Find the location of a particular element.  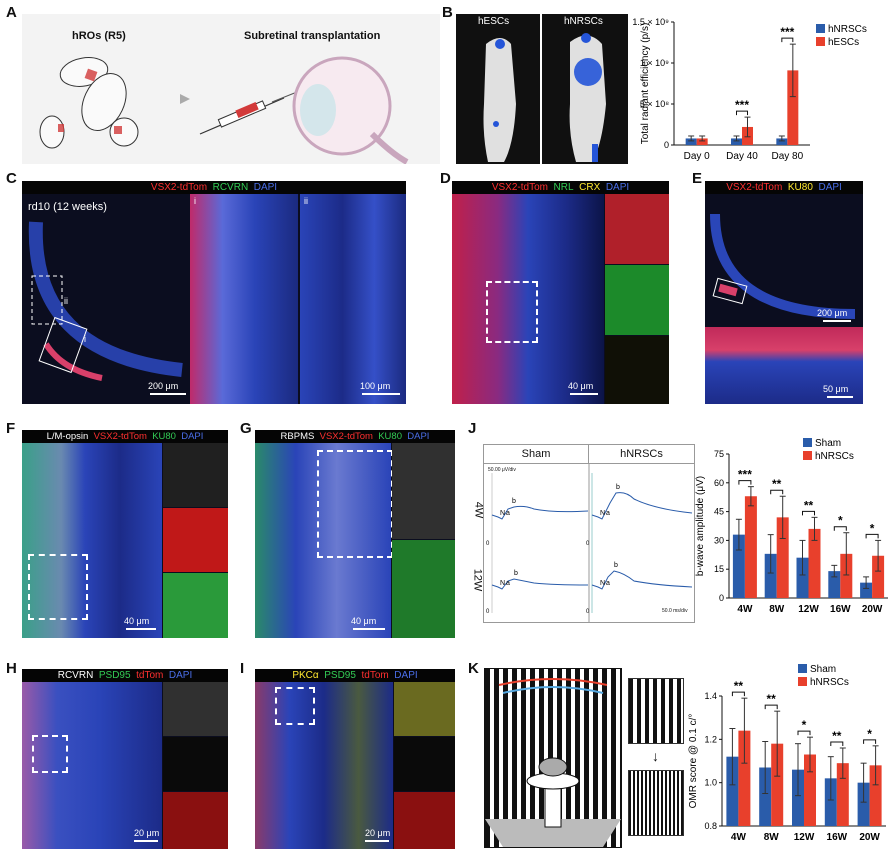

chart-b-legend-swatch is located at coordinates (820, 41).